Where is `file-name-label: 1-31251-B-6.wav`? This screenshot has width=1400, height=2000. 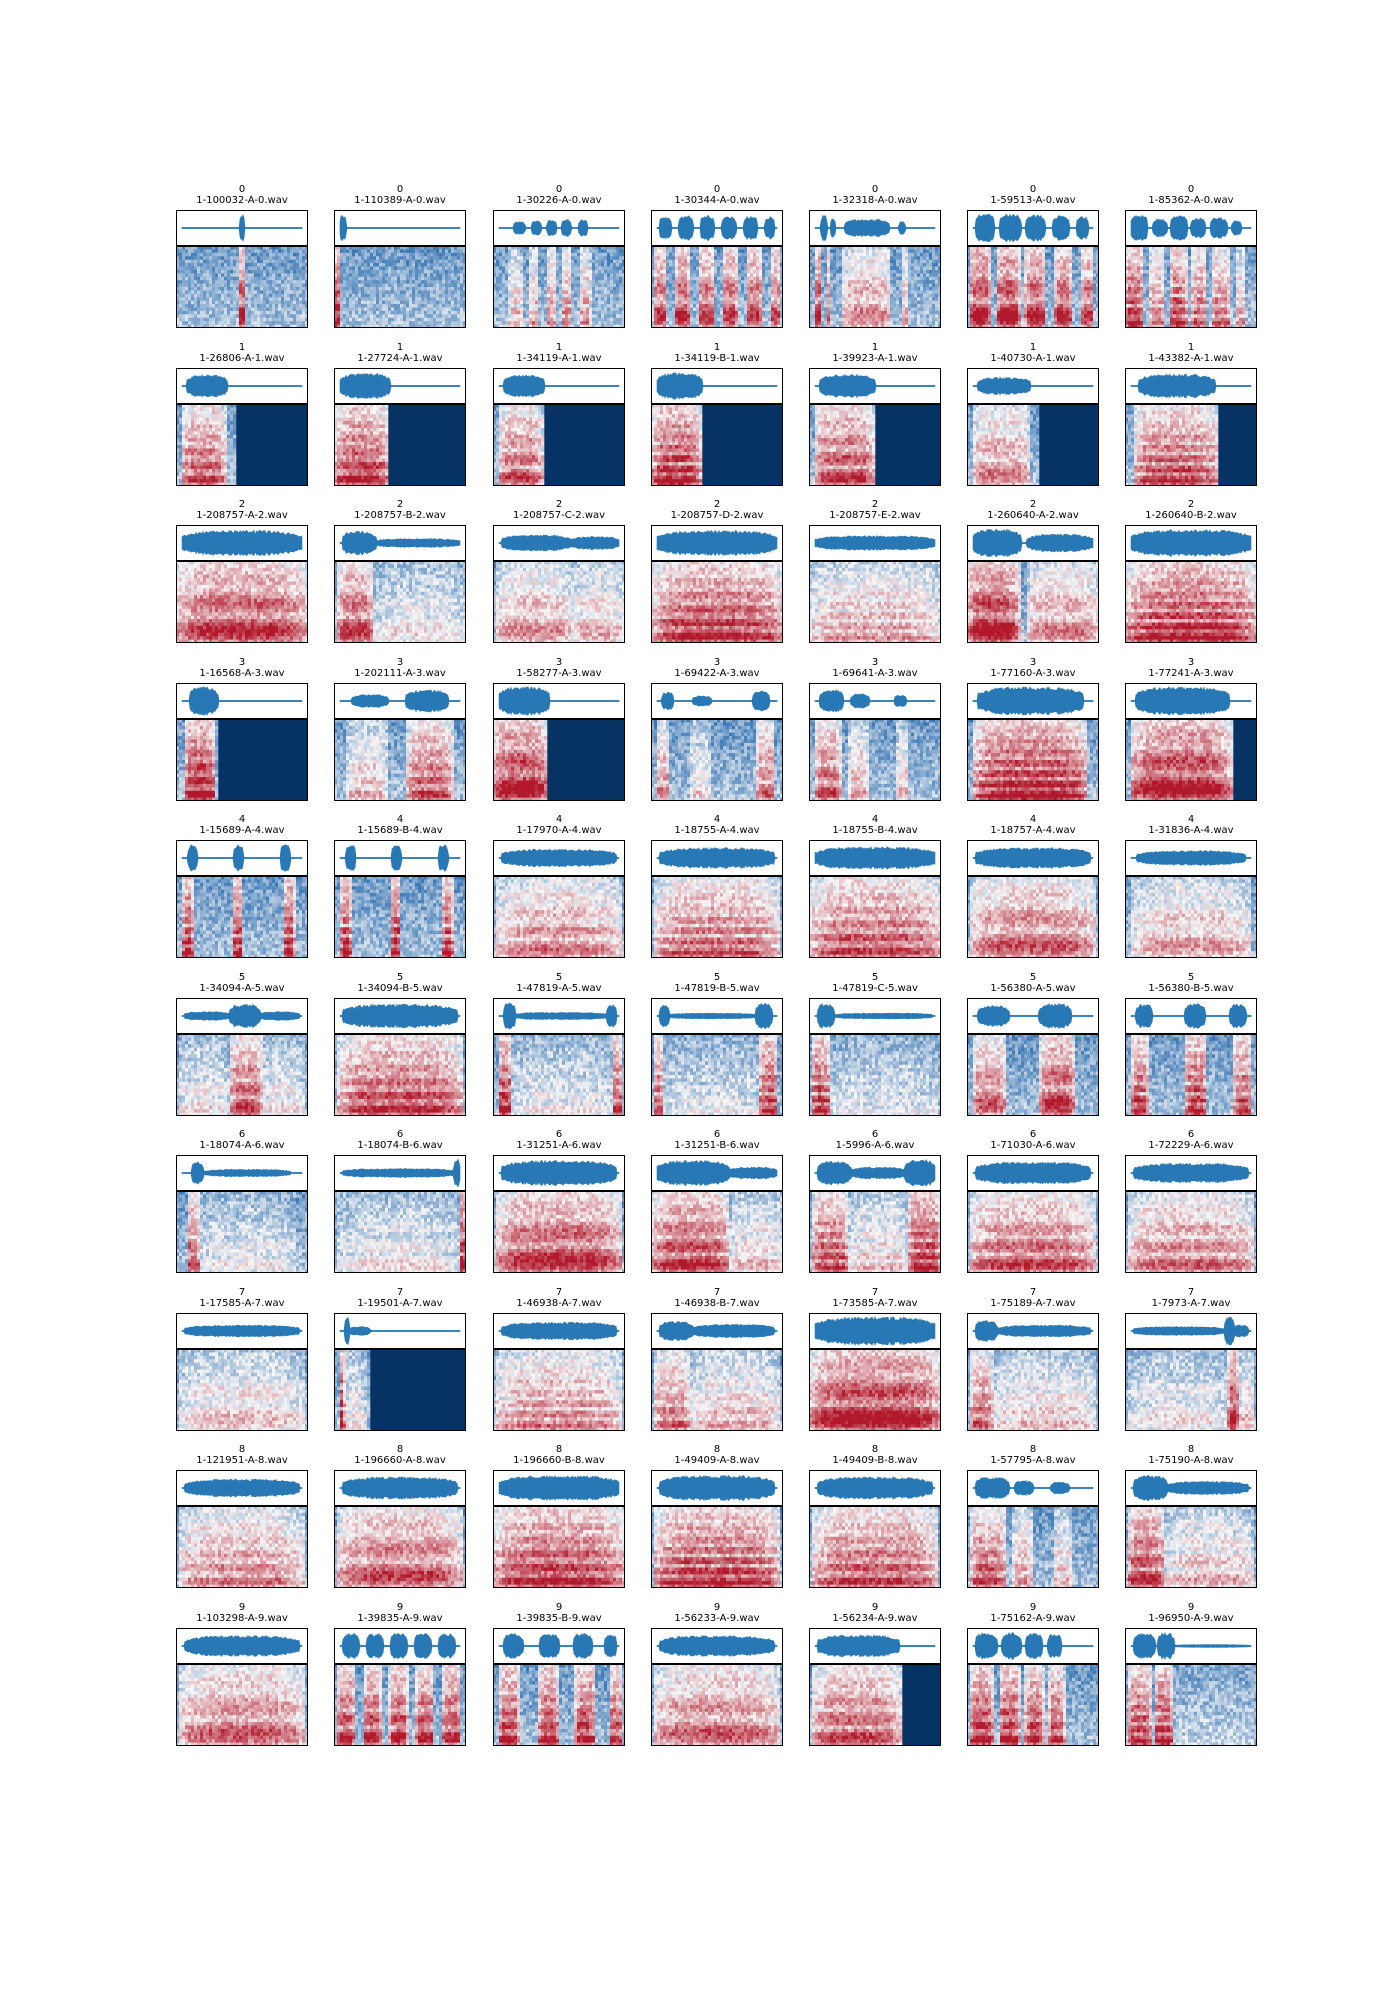 file-name-label: 1-31251-B-6.wav is located at coordinates (717, 1146).